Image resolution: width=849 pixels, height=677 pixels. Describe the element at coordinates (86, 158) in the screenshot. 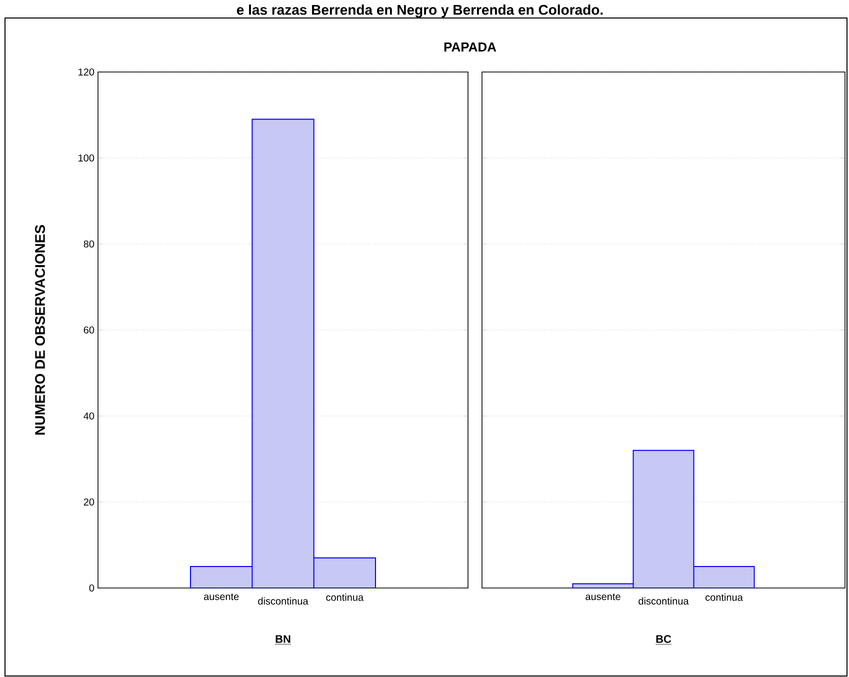

I see `y-tick-label: 100` at that location.